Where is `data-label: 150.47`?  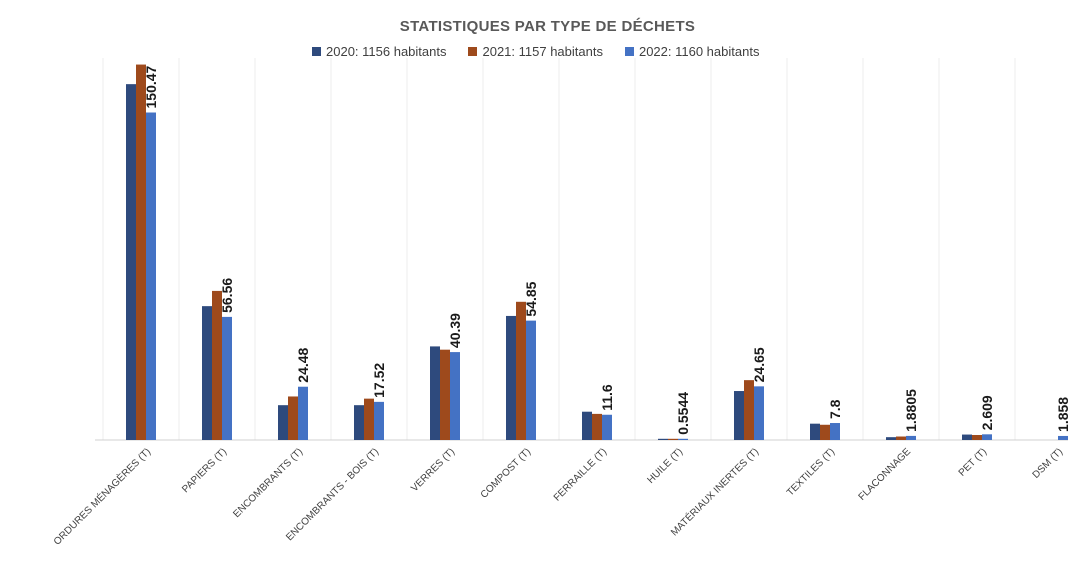 data-label: 150.47 is located at coordinates (151, 86).